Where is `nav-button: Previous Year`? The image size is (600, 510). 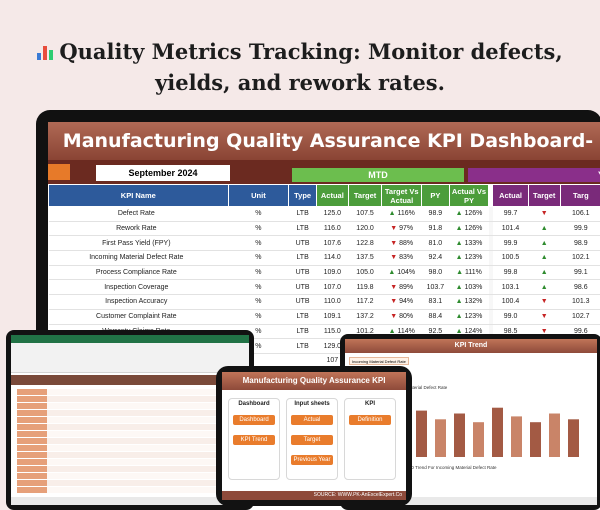
nav-button: Previous Year is located at coordinates (312, 460).